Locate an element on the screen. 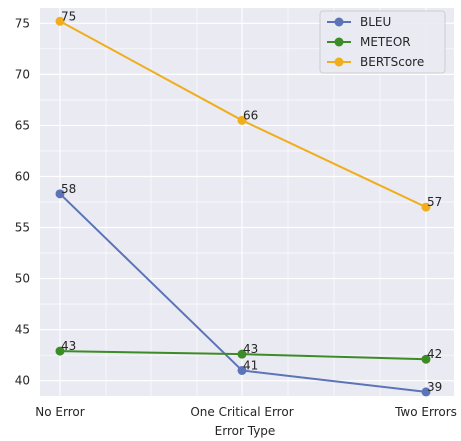 This screenshot has width=461, height=441. x-tick-labels: No Error One Critical Error Two Errors is located at coordinates (246, 412).